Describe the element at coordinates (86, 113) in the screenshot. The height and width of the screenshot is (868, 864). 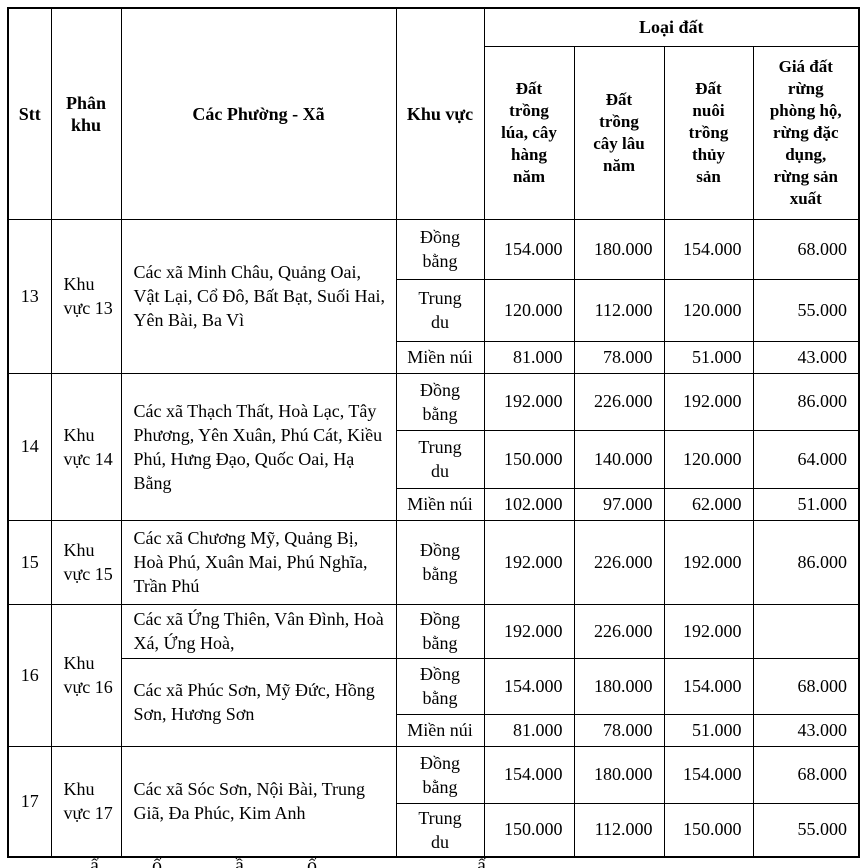
I see `col-header-phan-khu: Phân khu` at that location.